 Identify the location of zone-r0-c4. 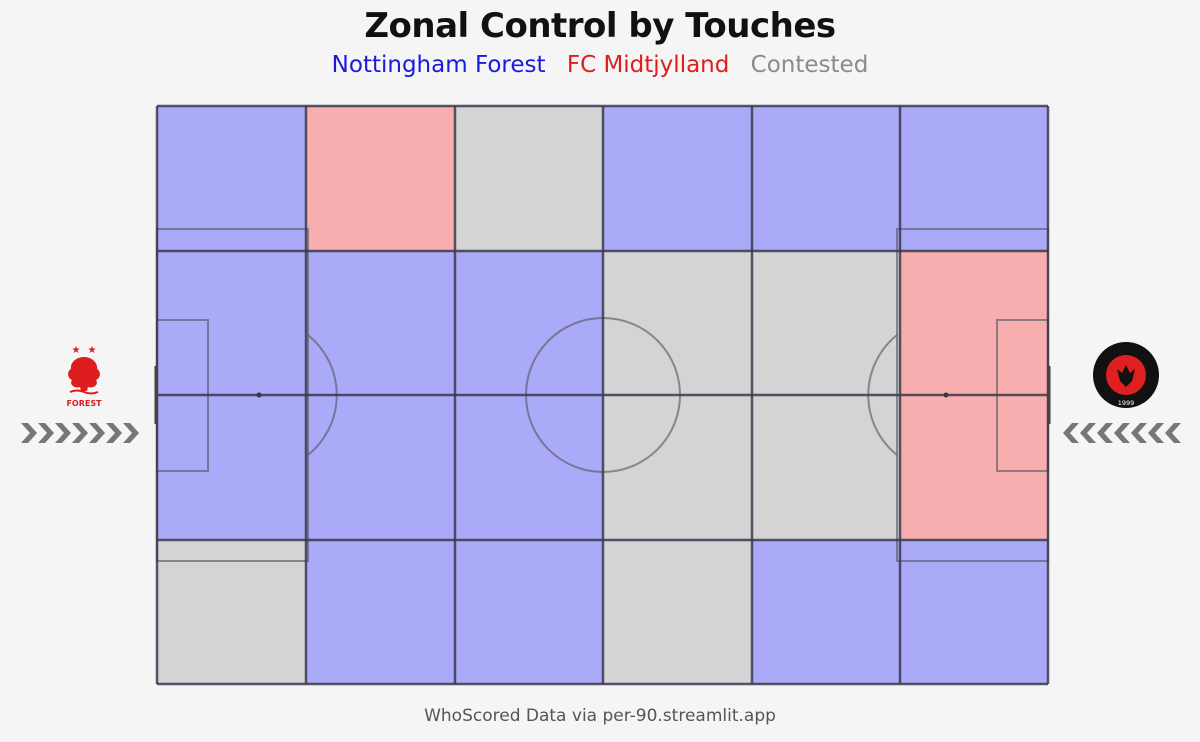
(826, 178).